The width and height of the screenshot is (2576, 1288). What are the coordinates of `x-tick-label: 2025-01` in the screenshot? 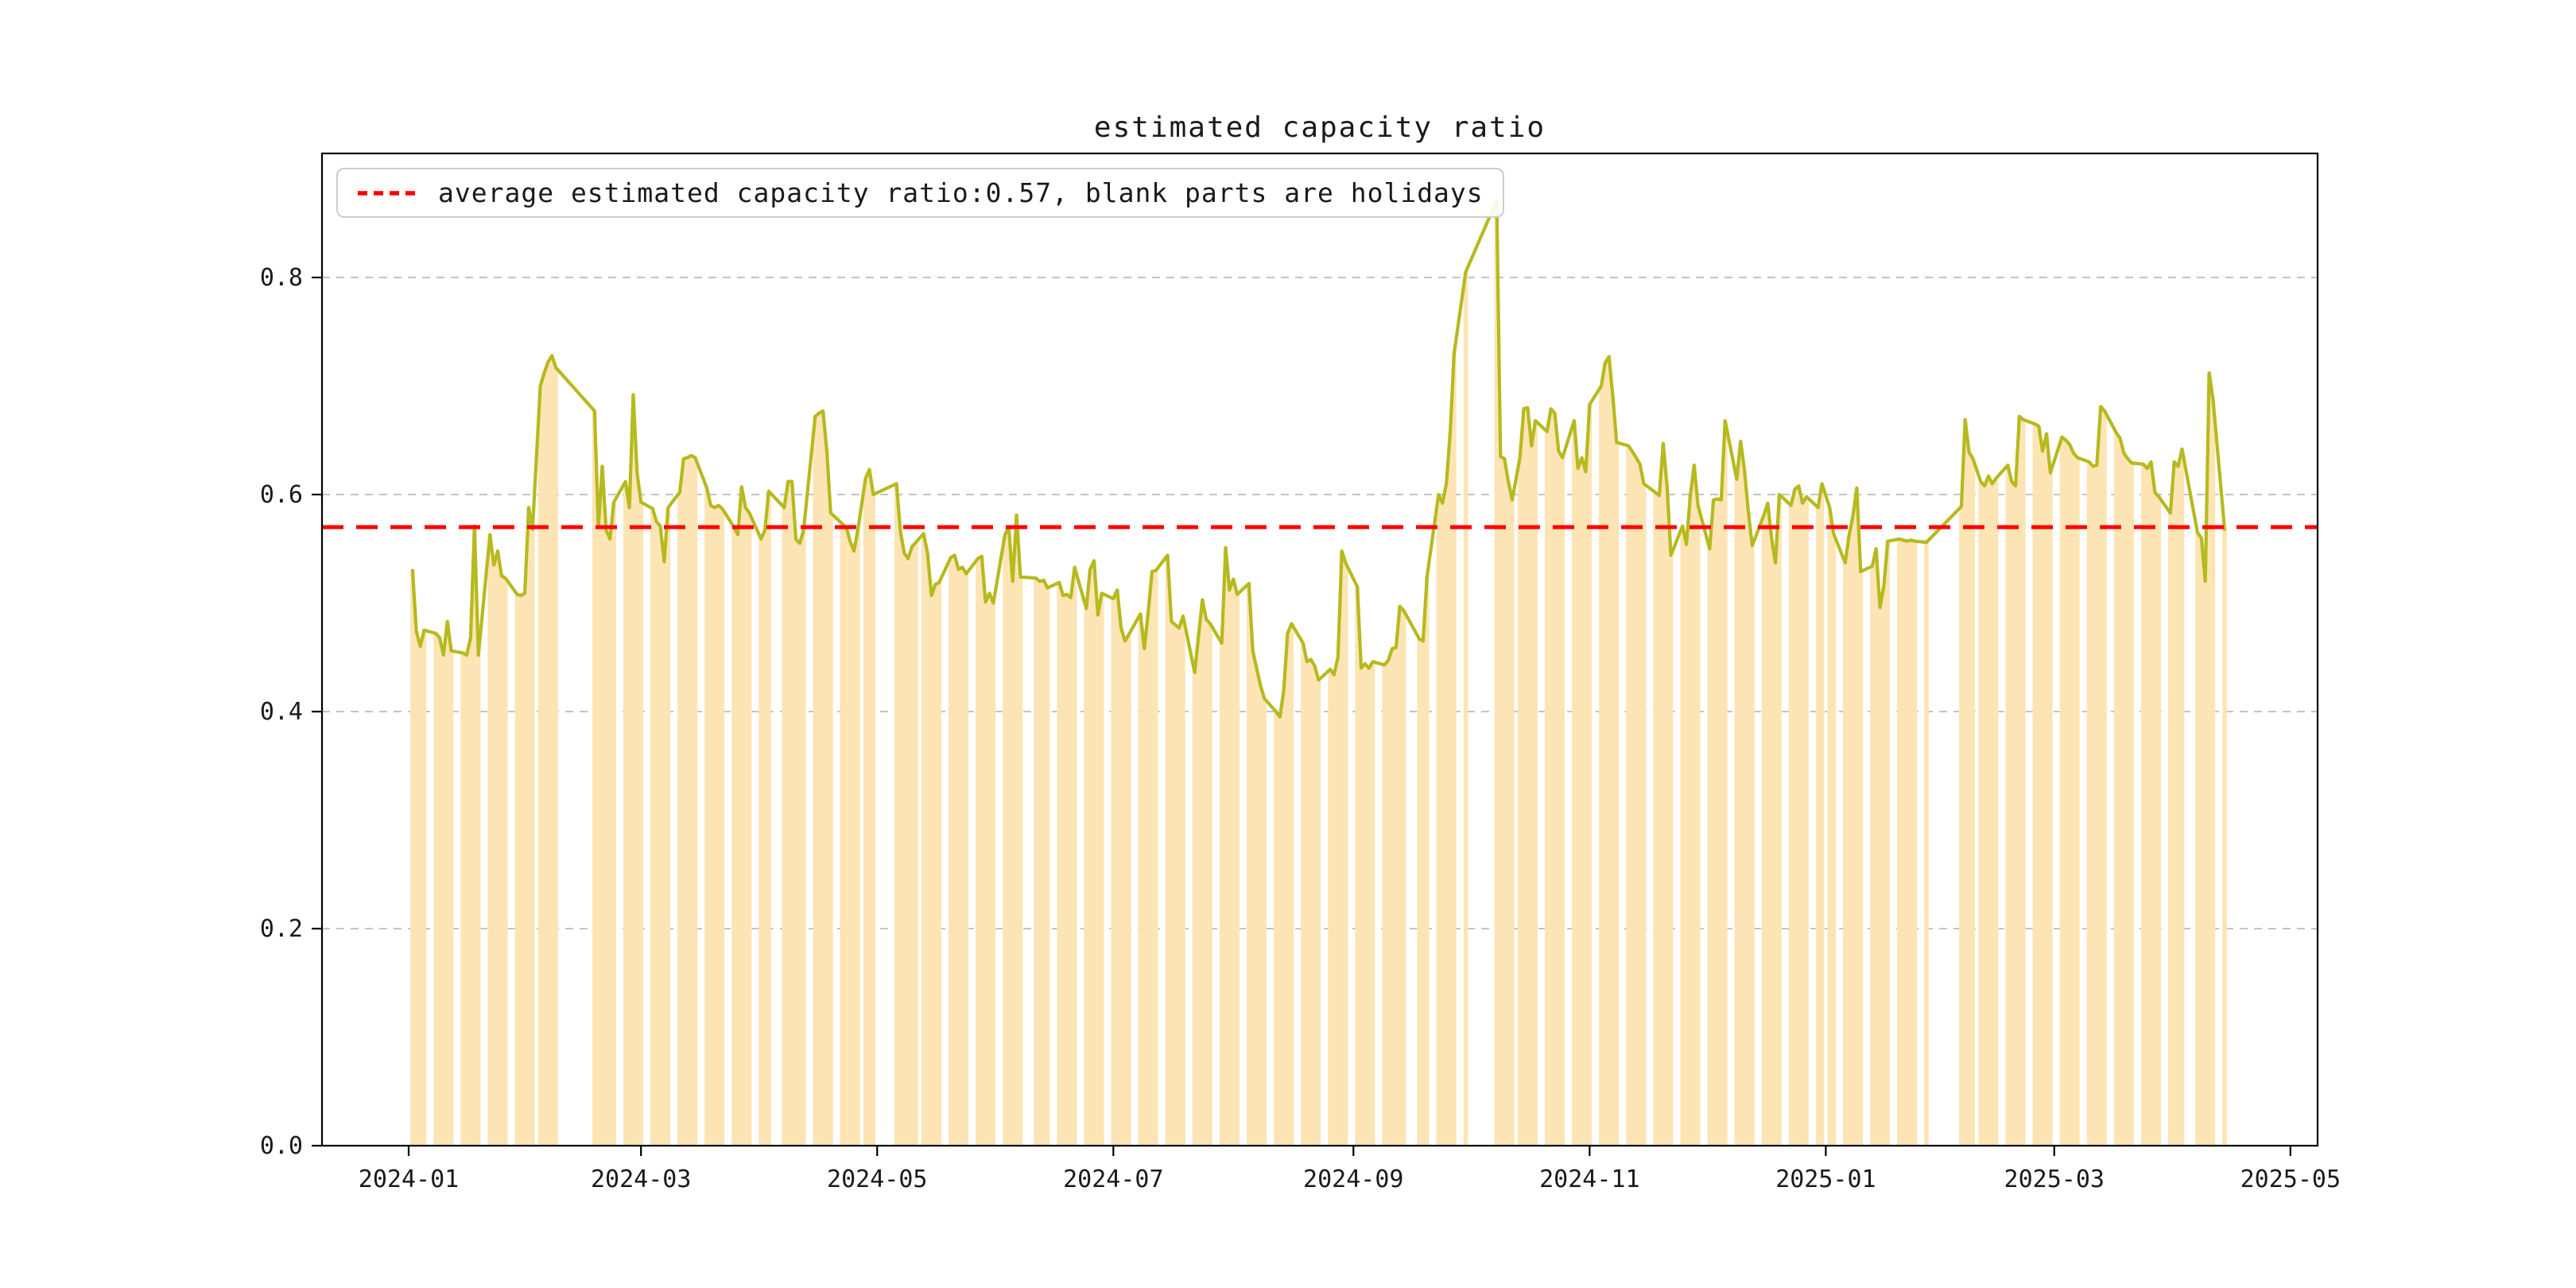 It's located at (1826, 1179).